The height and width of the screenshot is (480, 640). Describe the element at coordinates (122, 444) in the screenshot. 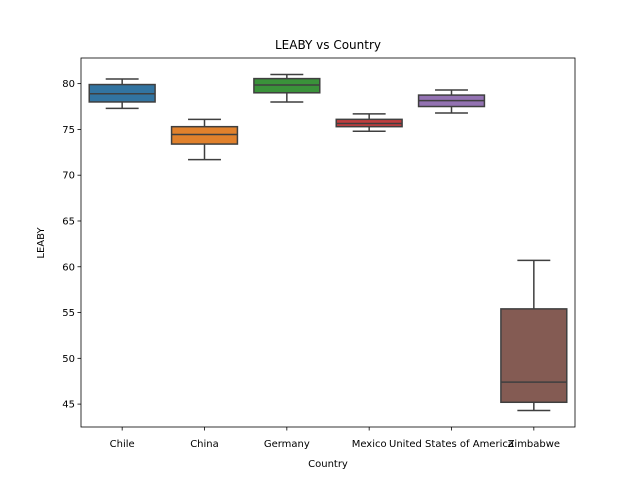

I see `x-tick-label: Chile` at that location.